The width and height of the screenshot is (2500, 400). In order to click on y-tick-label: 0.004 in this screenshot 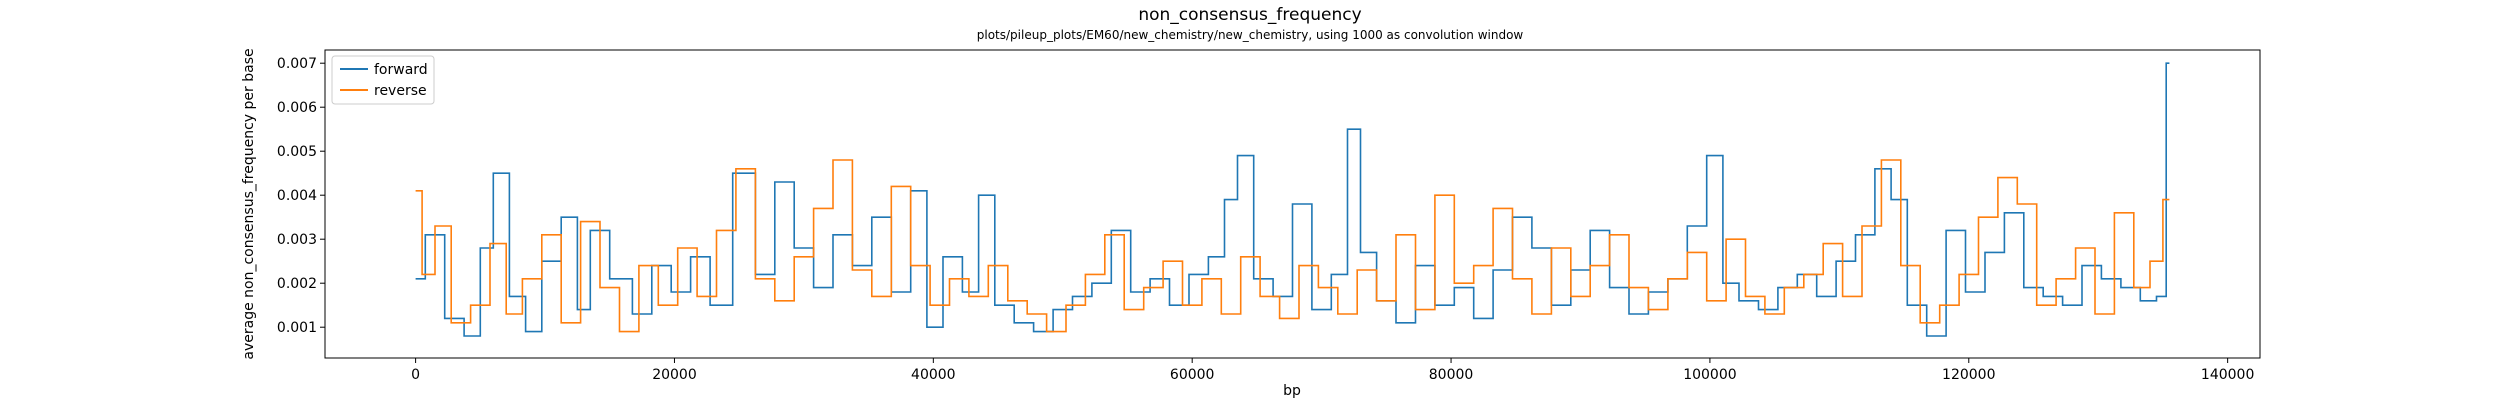, I will do `click(297, 196)`.